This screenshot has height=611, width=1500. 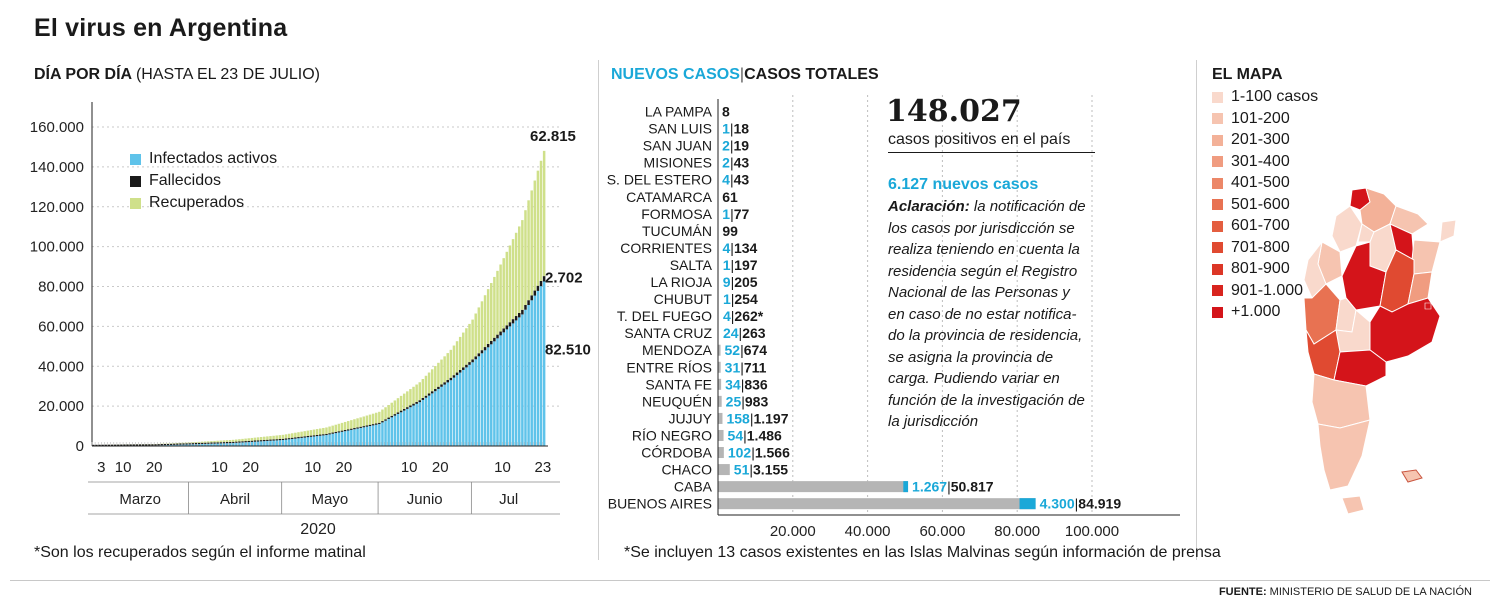 I want to click on total-cases-value: 254, so click(x=746, y=299).